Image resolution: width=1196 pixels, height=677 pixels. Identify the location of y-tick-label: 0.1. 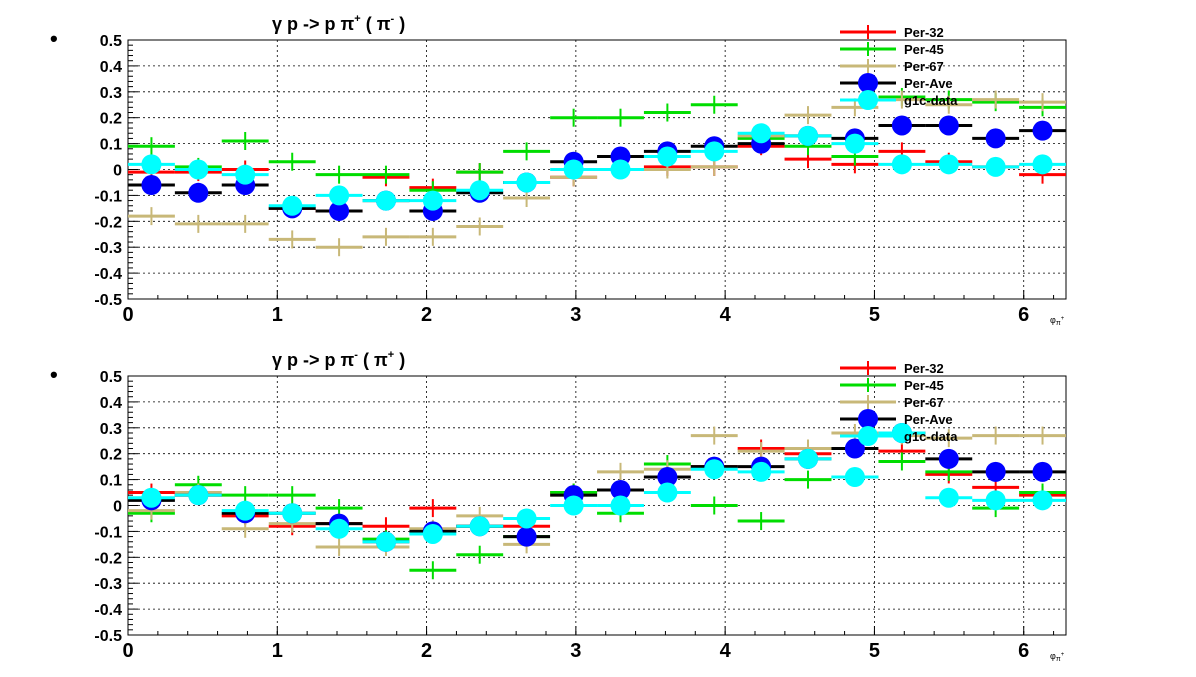
(111, 481).